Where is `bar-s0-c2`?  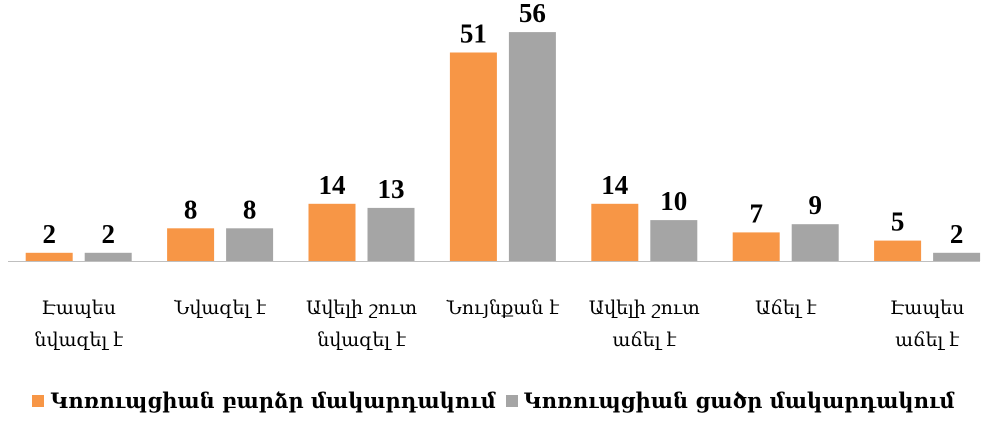 bar-s0-c2 is located at coordinates (332, 232).